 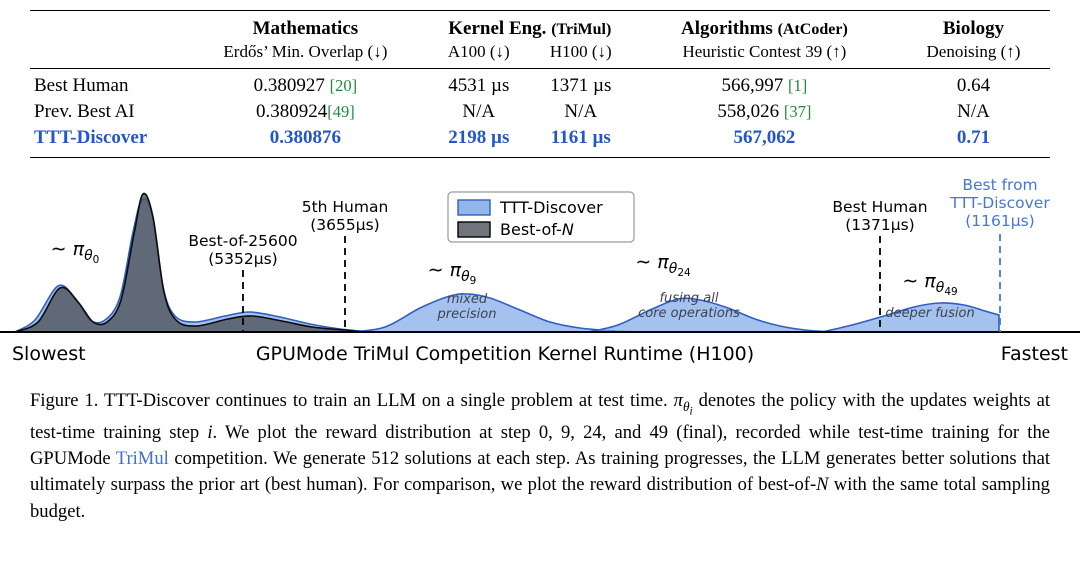 What do you see at coordinates (764, 137) in the screenshot?
I see `cell-algo: 567,062` at bounding box center [764, 137].